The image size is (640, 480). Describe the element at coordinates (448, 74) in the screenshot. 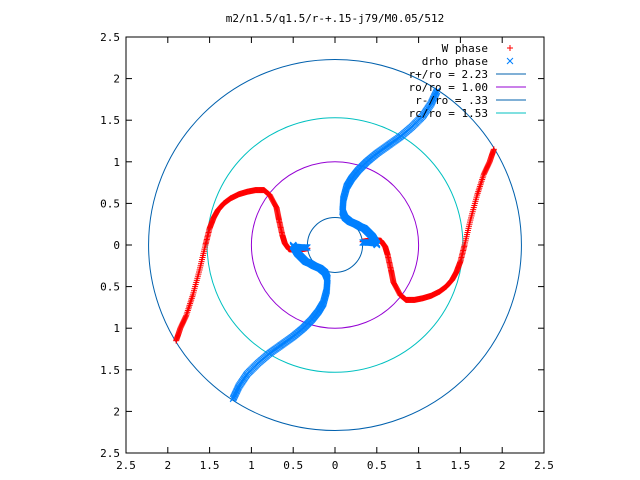

I see `legend-label: r+/ro = 2.23` at that location.